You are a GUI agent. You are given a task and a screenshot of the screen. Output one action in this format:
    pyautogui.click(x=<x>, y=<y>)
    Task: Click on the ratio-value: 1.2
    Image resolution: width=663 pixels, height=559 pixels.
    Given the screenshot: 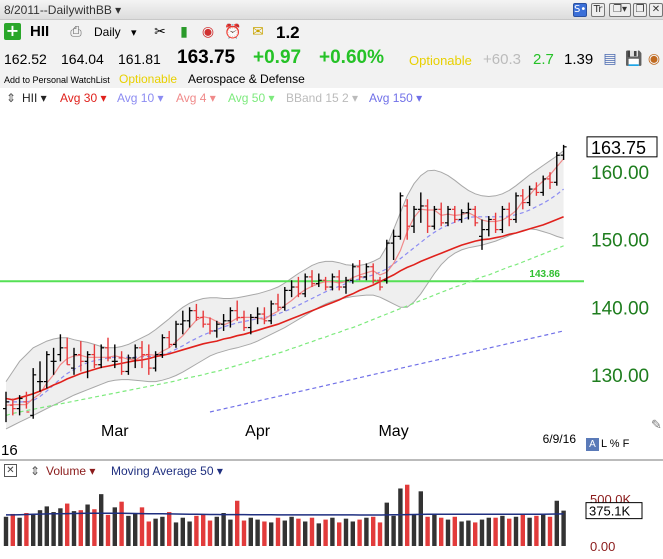 What is the action you would take?
    pyautogui.click(x=288, y=32)
    